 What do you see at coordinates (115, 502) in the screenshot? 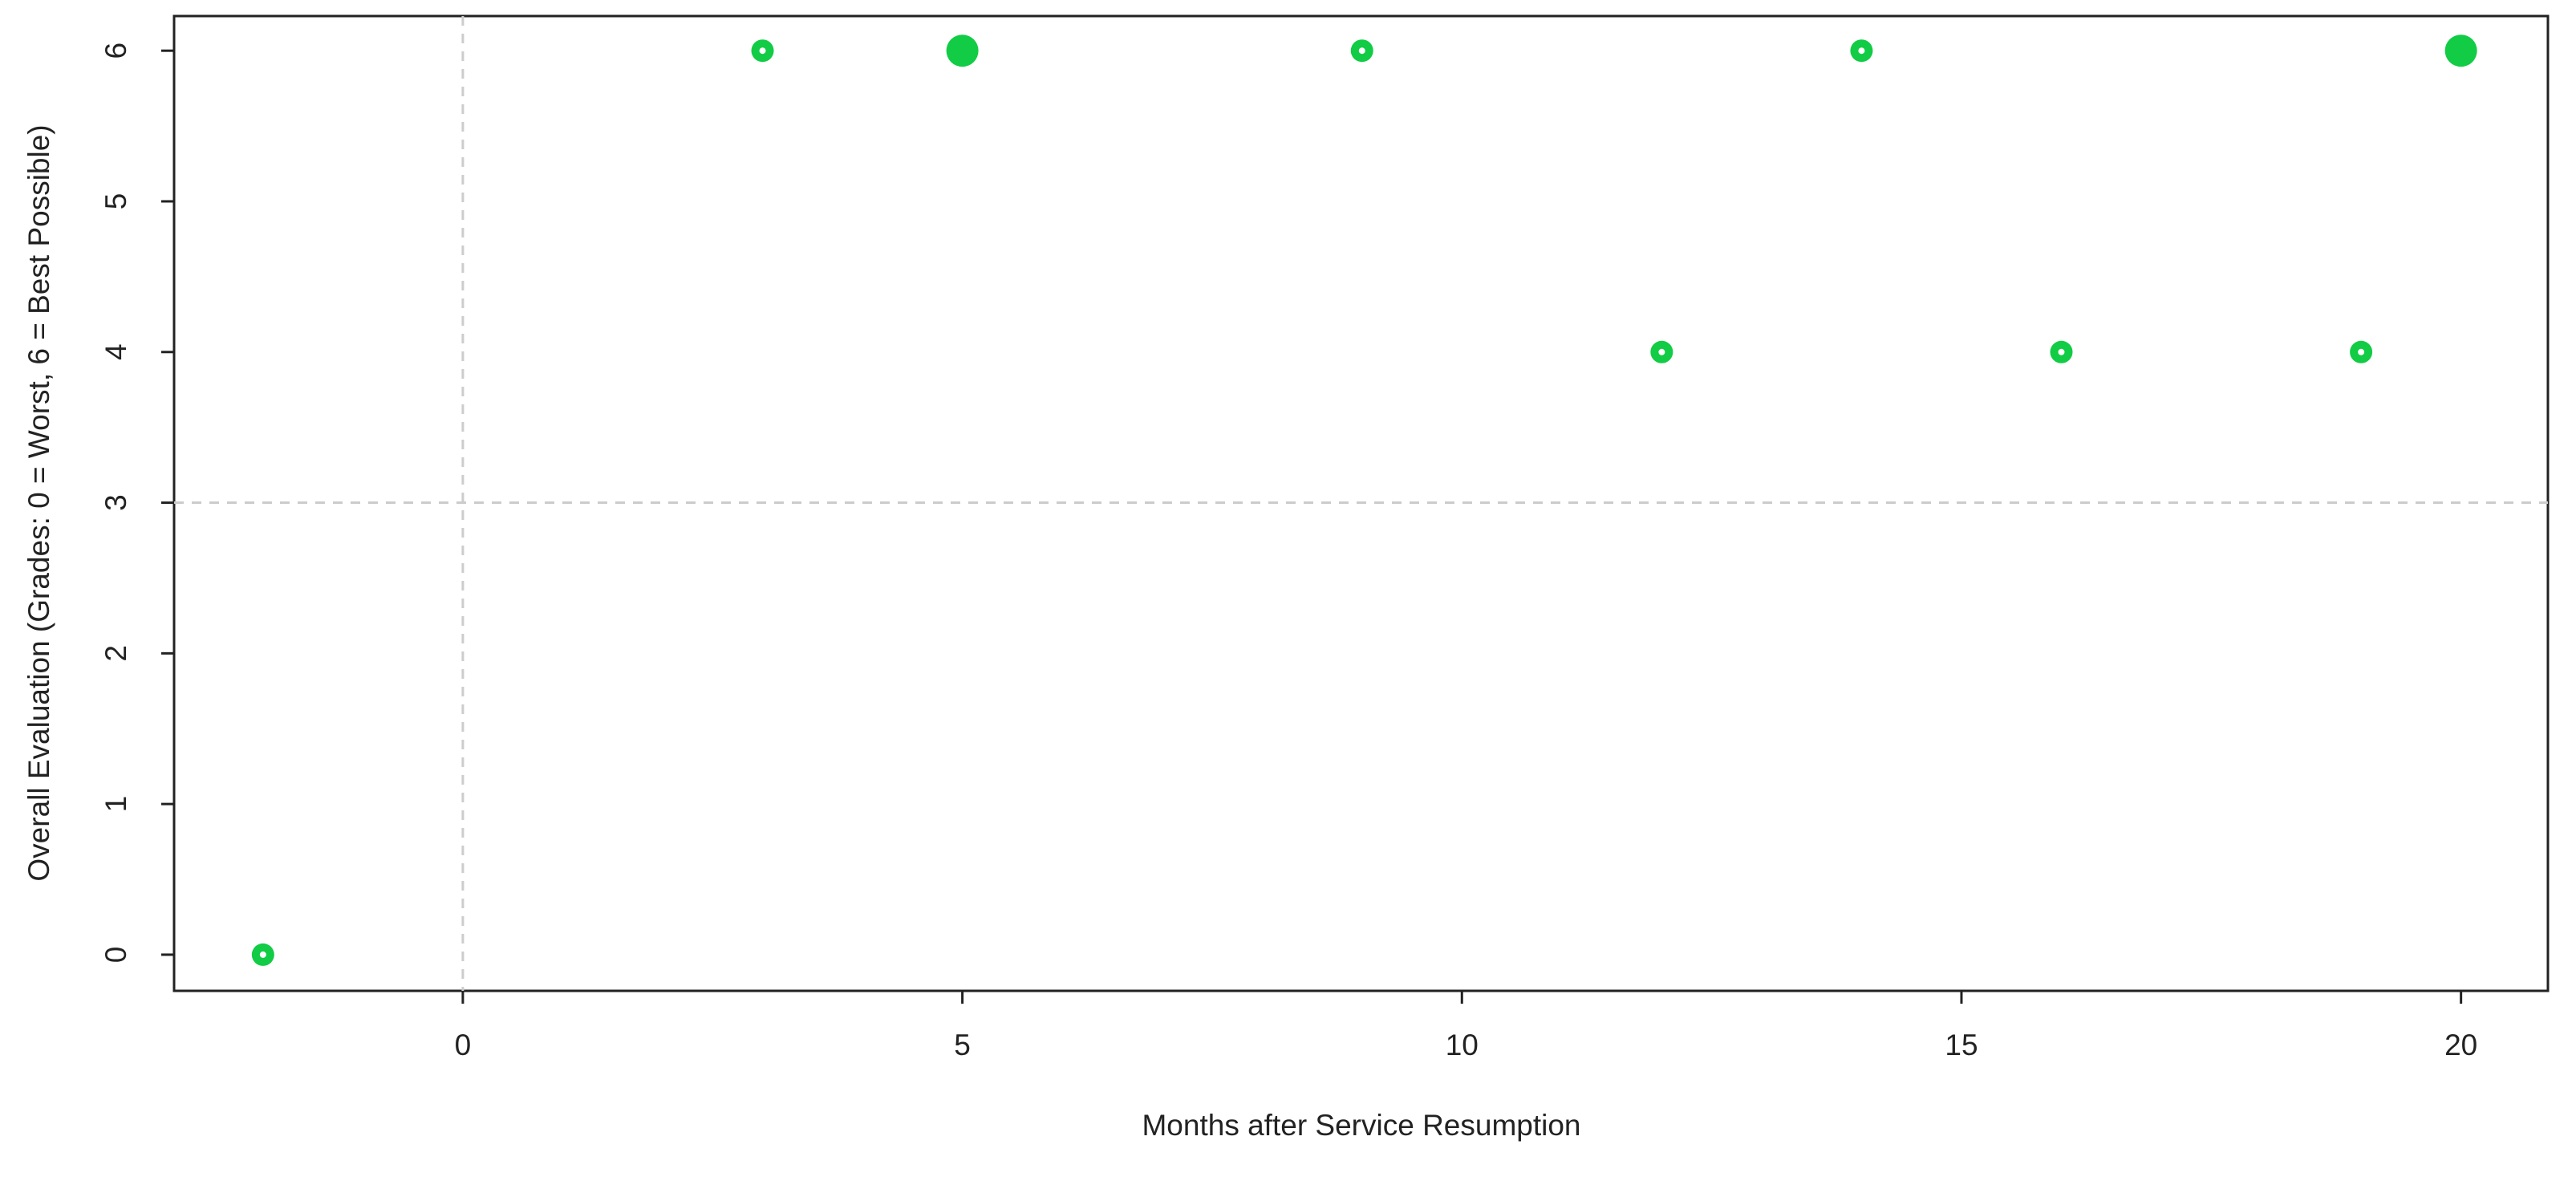
I see `y-tick-label: 3` at bounding box center [115, 502].